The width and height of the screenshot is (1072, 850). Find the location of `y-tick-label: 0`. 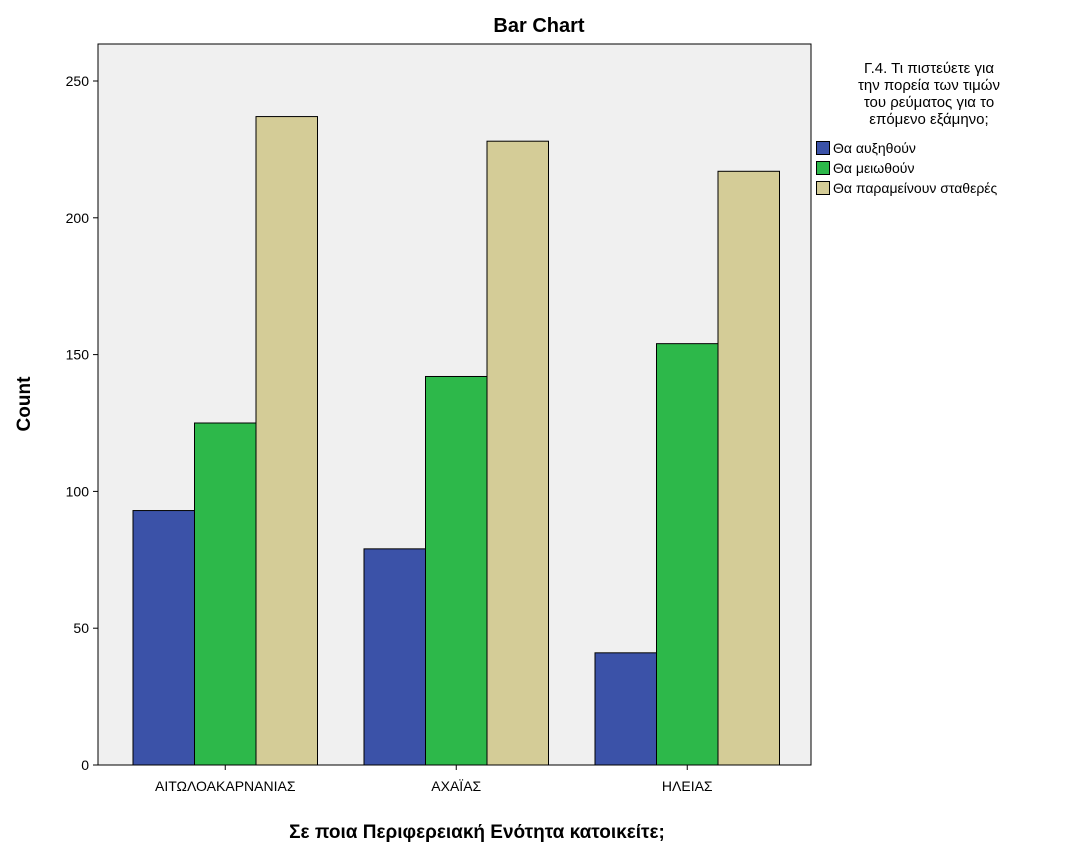

y-tick-label: 0 is located at coordinates (85, 765).